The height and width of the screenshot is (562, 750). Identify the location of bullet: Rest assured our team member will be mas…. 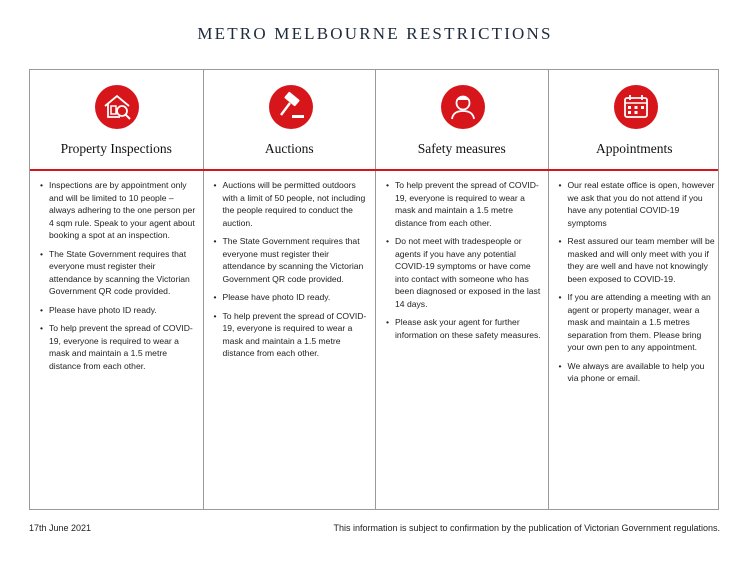
(638, 260).